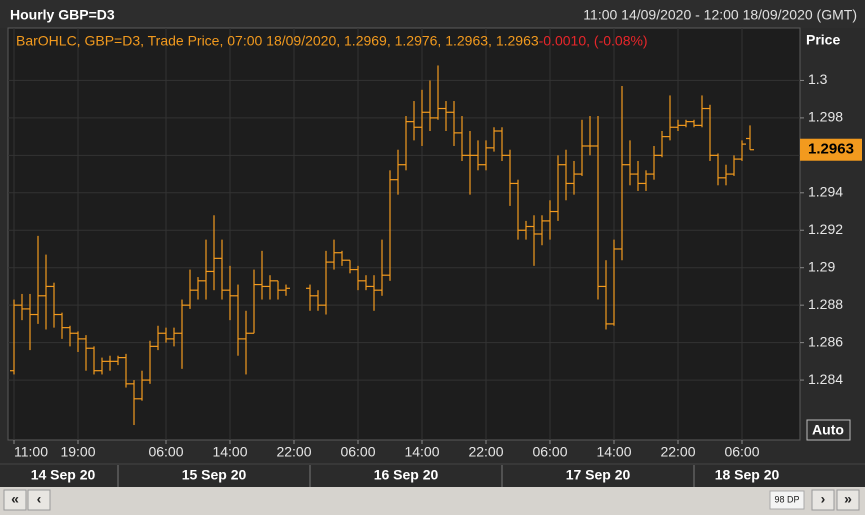 This screenshot has width=865, height=515. I want to click on day-label: 17 Sep 20, so click(598, 475).